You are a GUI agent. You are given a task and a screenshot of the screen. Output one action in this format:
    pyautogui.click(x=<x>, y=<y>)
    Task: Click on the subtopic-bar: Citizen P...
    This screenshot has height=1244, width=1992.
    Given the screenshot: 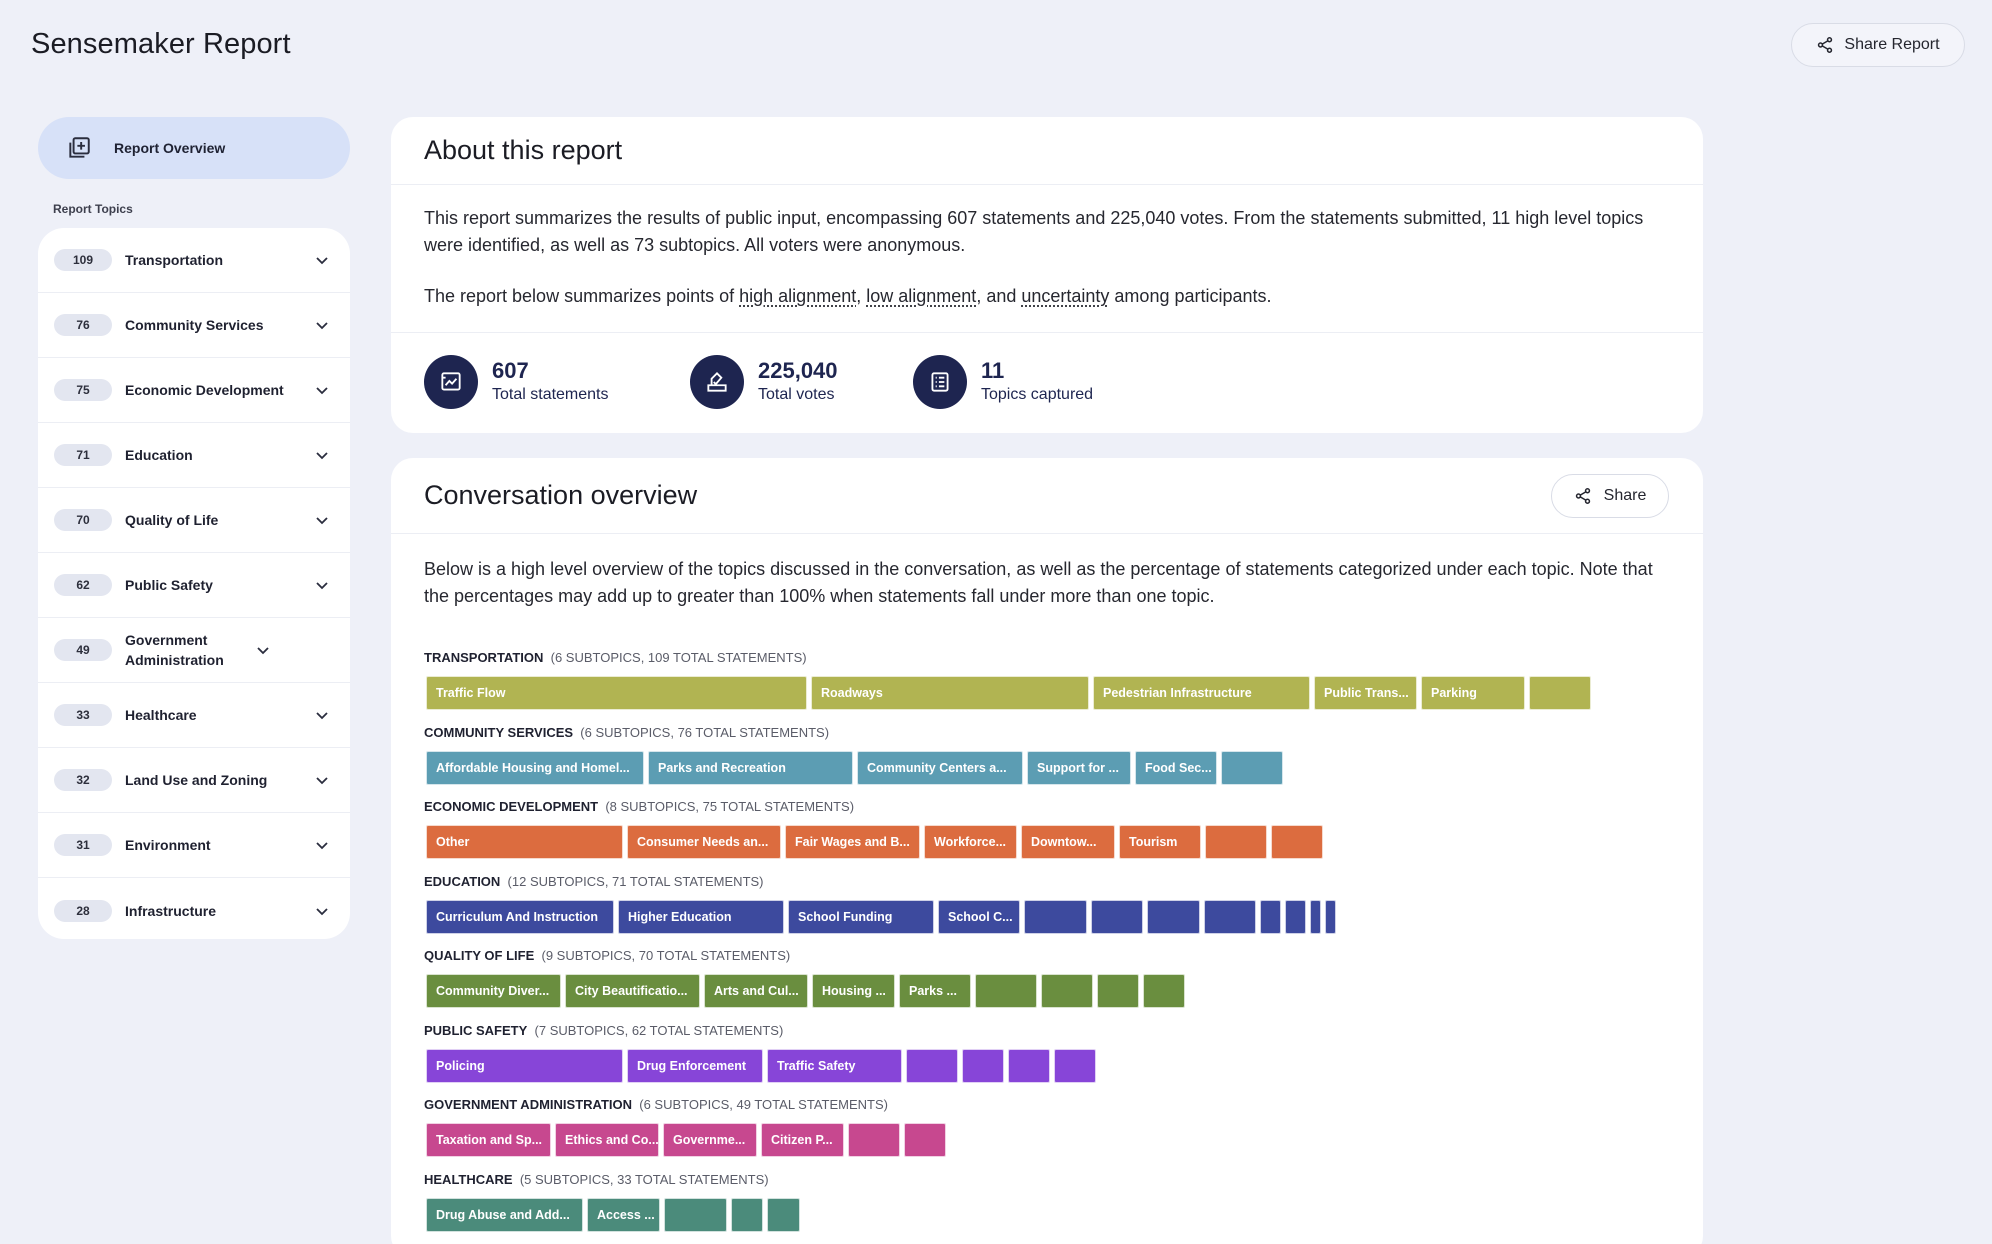 What is the action you would take?
    pyautogui.click(x=802, y=1140)
    